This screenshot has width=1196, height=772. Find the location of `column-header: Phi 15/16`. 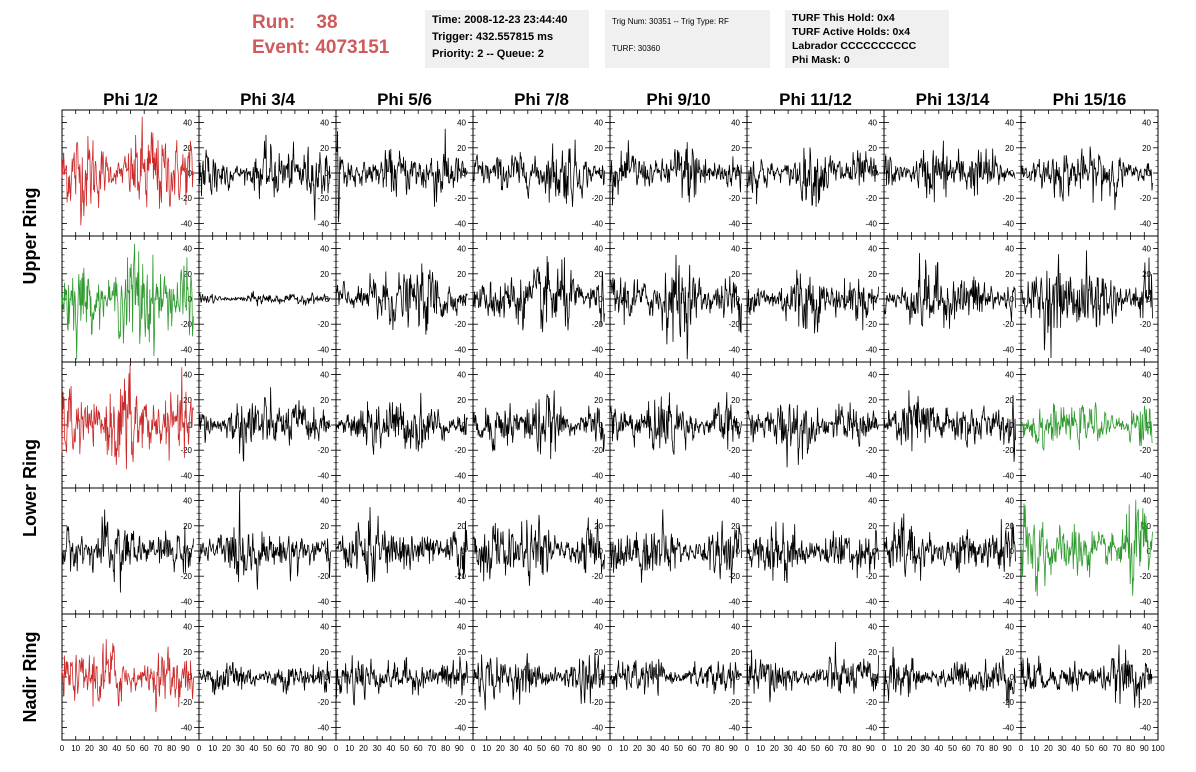

column-header: Phi 15/16 is located at coordinates (1090, 99).